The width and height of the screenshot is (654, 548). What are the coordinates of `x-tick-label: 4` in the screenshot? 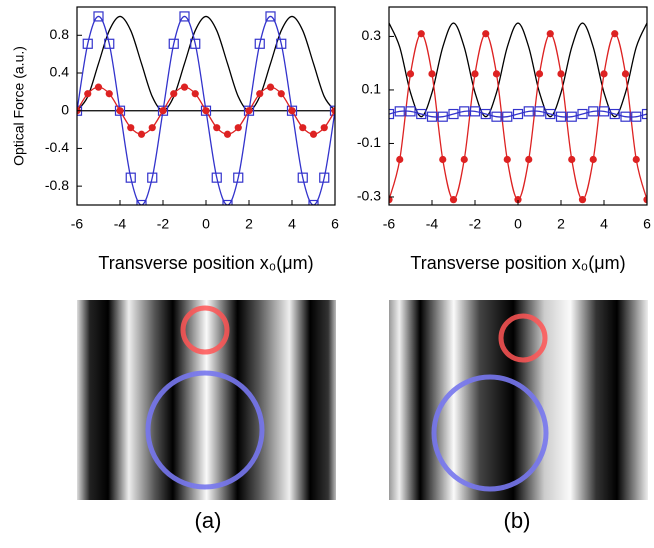 It's located at (292, 224).